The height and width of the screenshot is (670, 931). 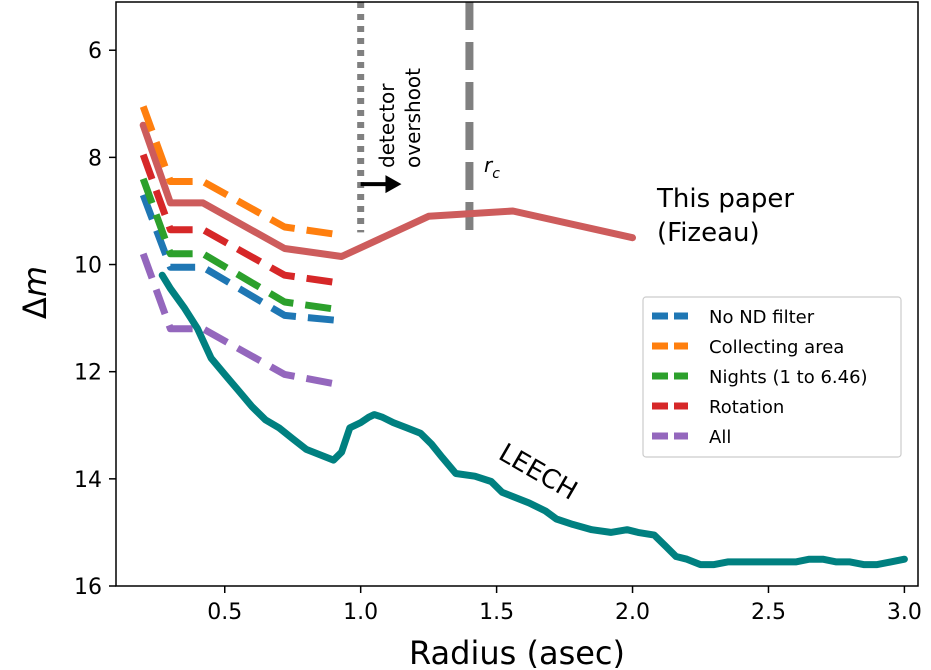 I want to click on overshoot-annotation: overshoot, so click(x=413, y=118).